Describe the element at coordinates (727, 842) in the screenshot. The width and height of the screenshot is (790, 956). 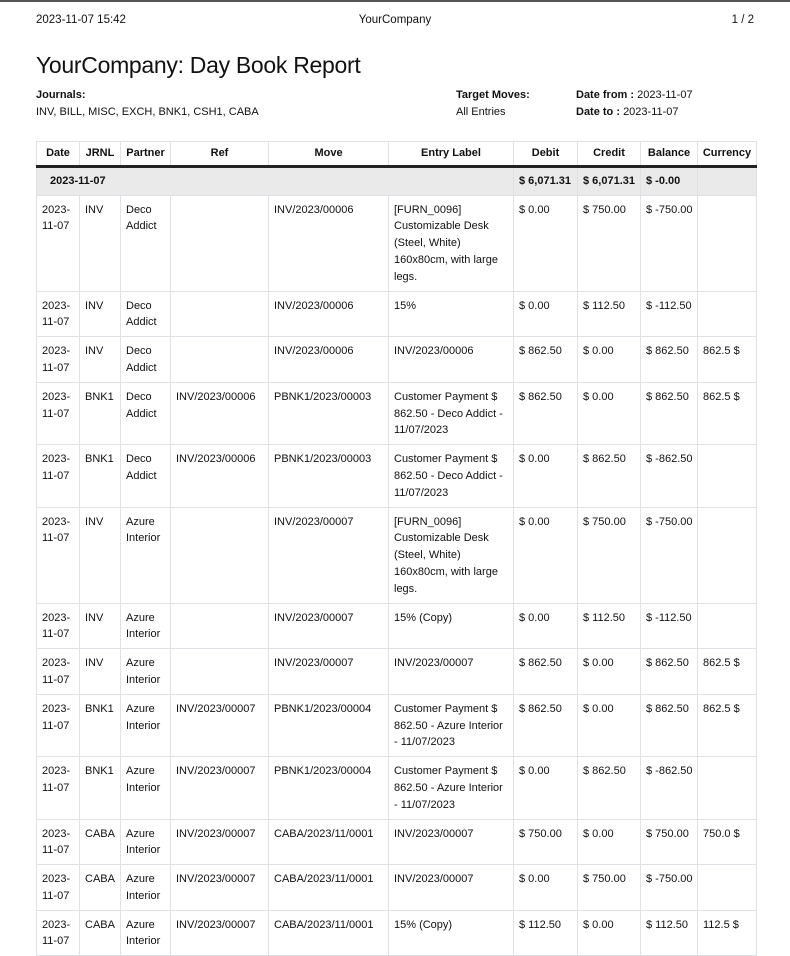
I see `cell-currency: 750.0 $` at that location.